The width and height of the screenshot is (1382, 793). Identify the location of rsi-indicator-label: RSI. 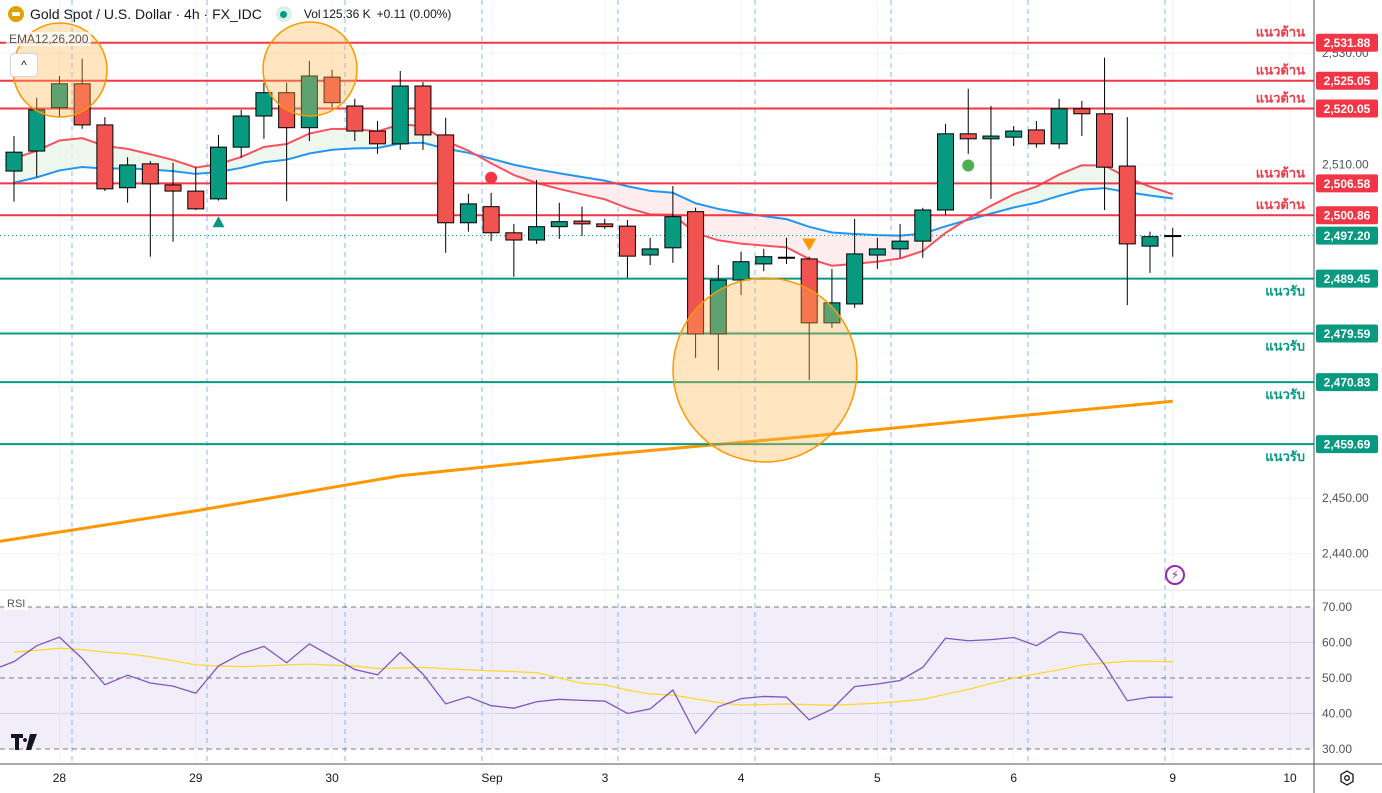
(16, 604).